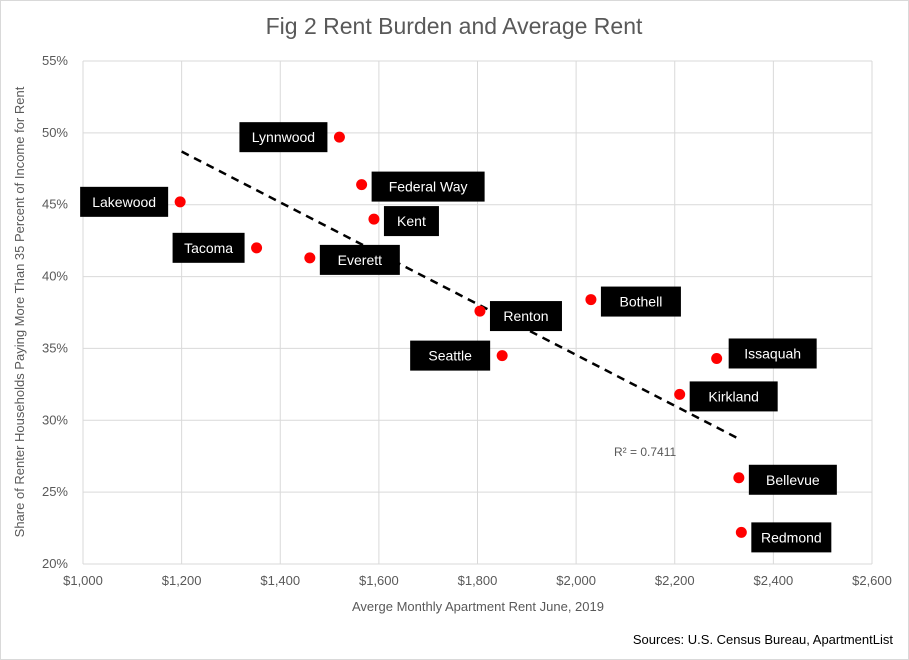  I want to click on x-tick-label: $1,000, so click(83, 580).